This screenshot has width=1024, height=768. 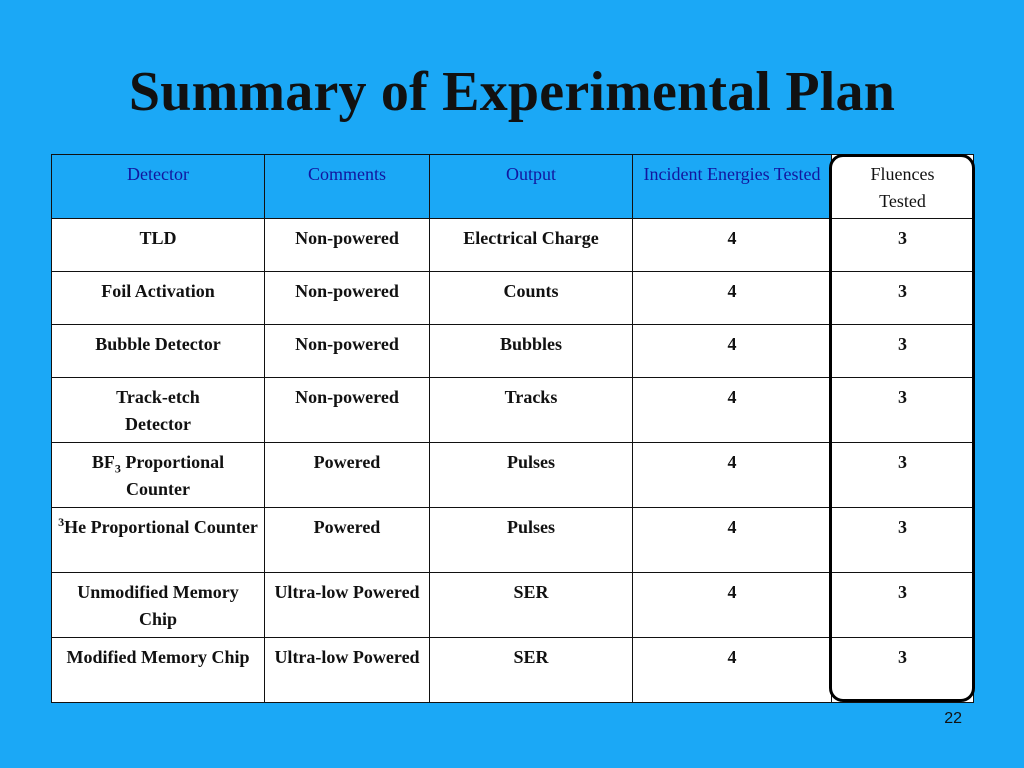 What do you see at coordinates (531, 298) in the screenshot?
I see `cell-output: Counts` at bounding box center [531, 298].